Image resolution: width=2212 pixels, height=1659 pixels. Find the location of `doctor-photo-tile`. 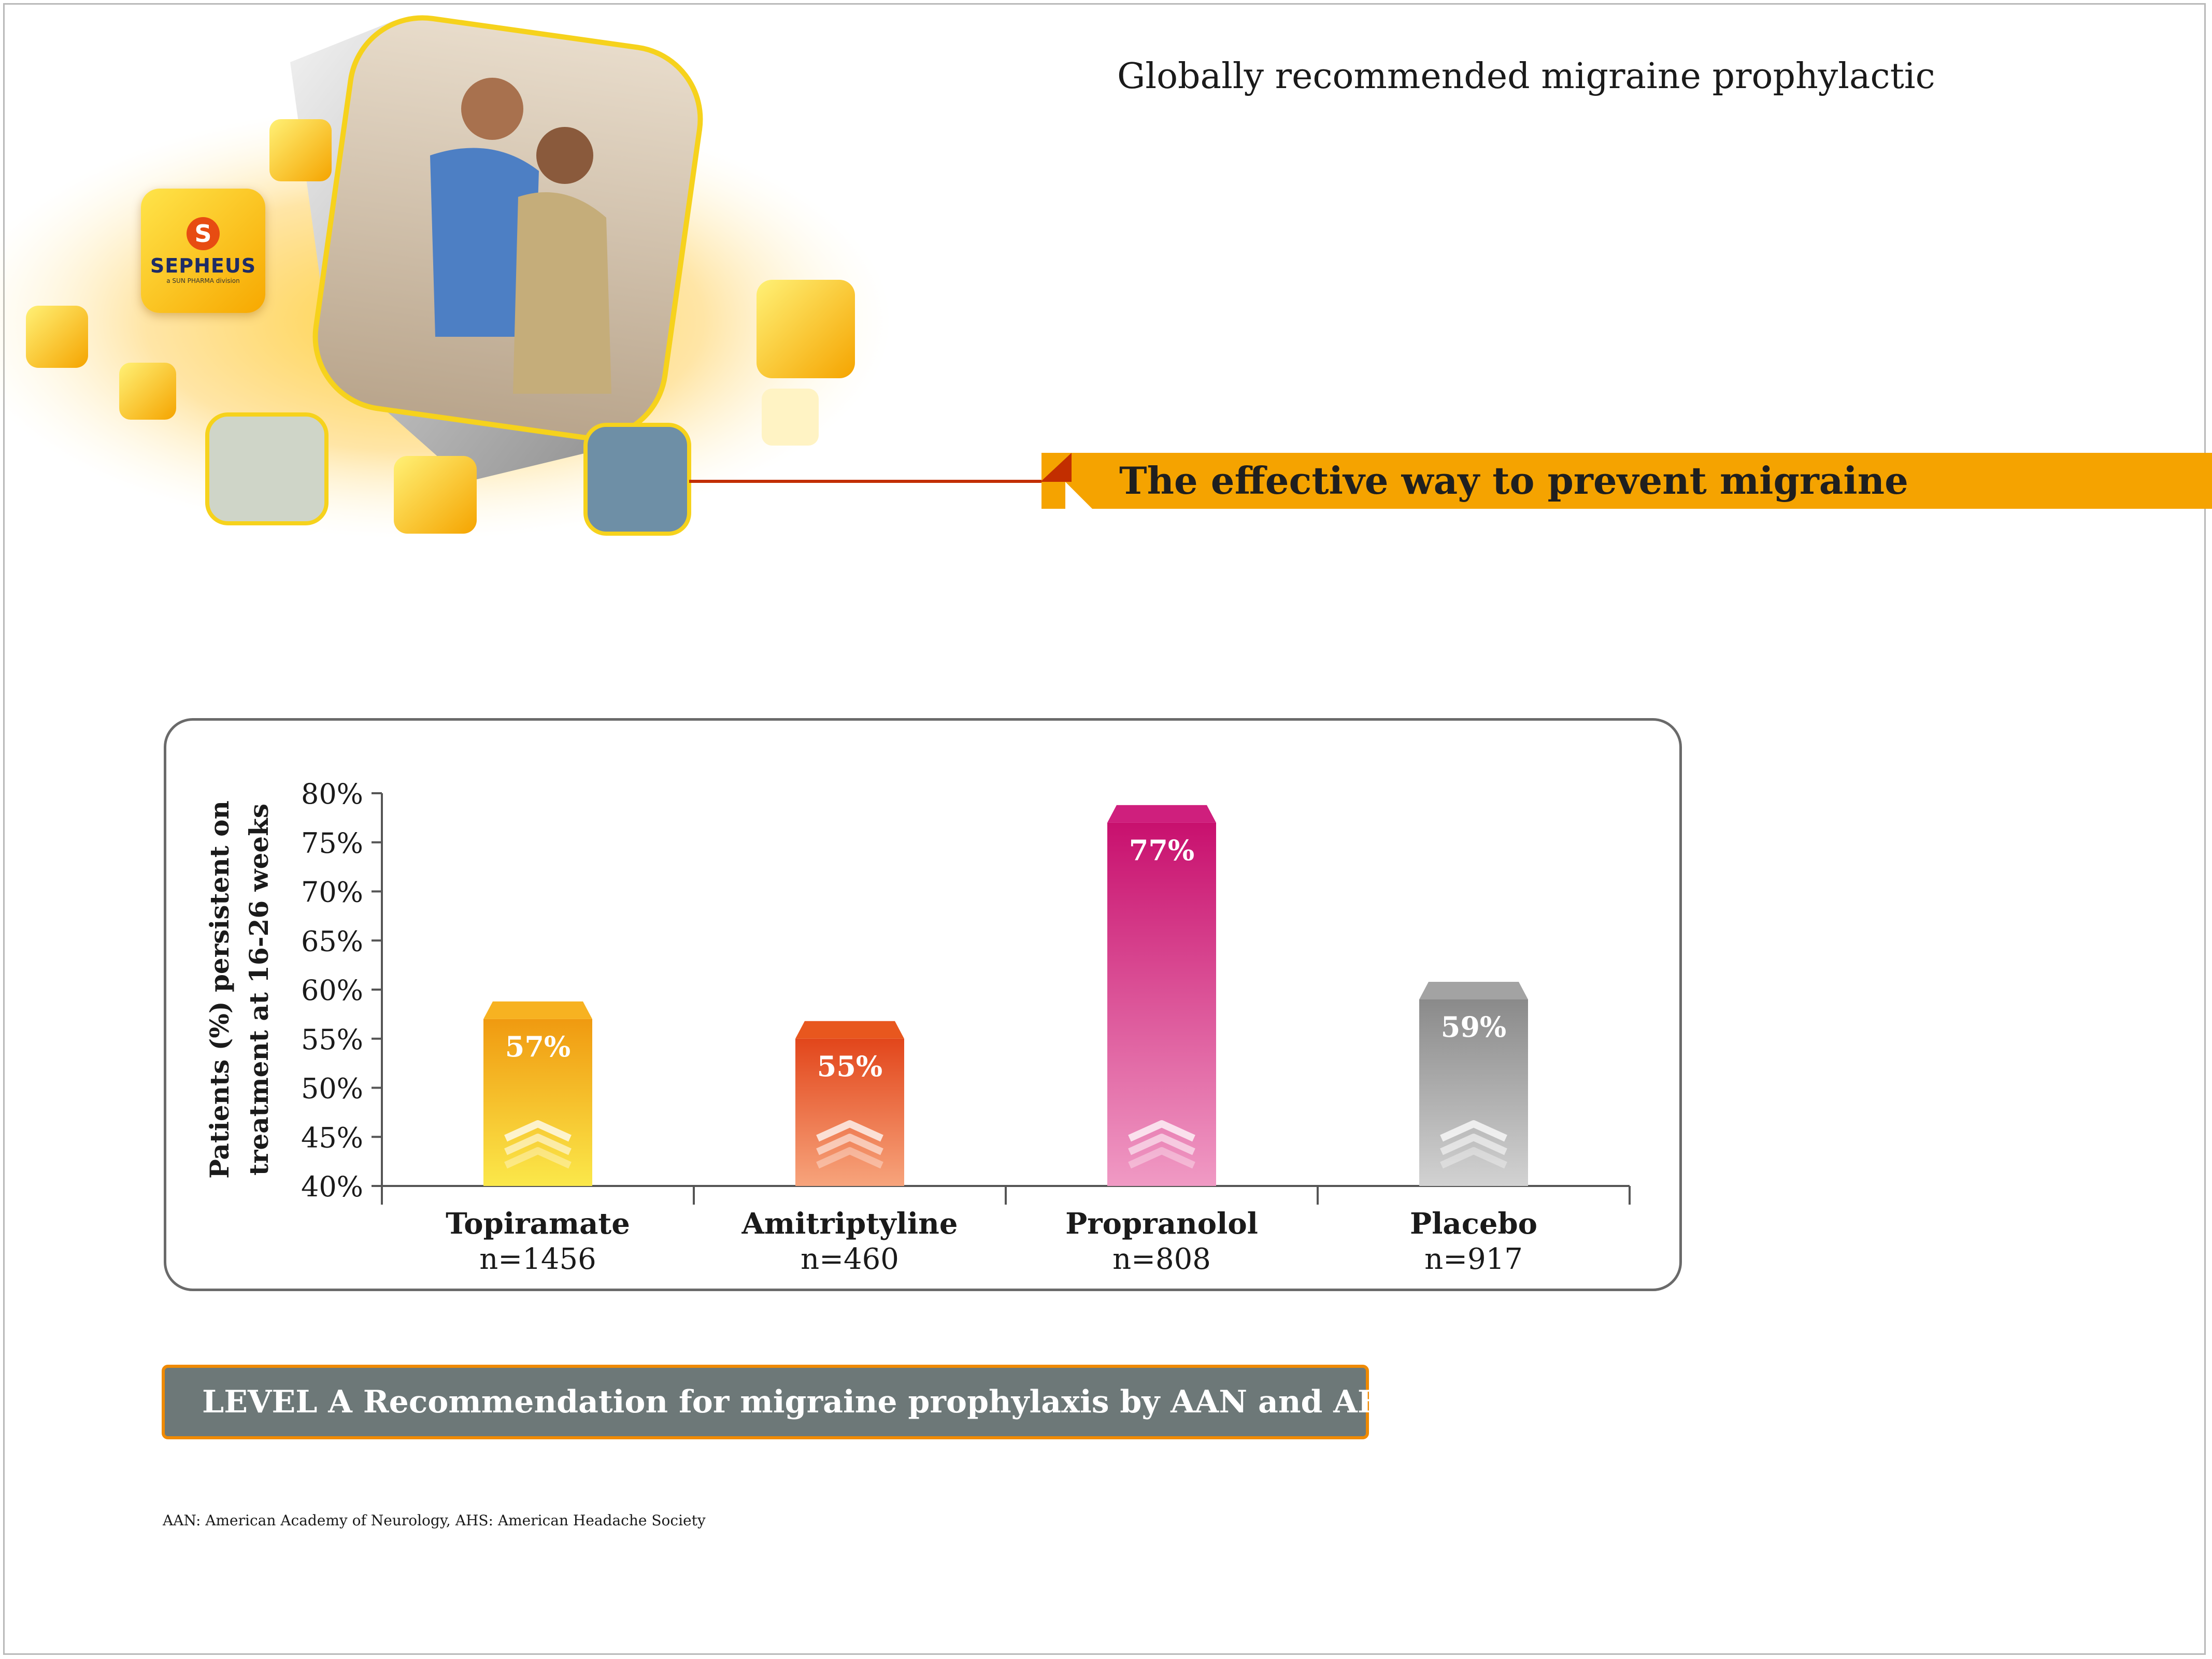

doctor-photo-tile is located at coordinates (267, 469).